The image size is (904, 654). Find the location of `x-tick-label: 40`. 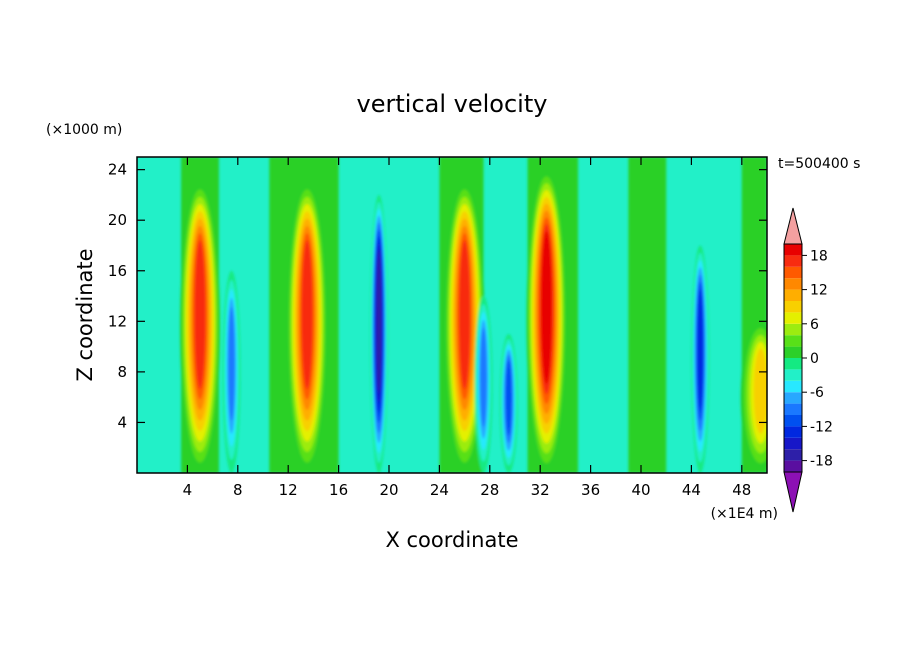

x-tick-label: 40 is located at coordinates (640, 490).